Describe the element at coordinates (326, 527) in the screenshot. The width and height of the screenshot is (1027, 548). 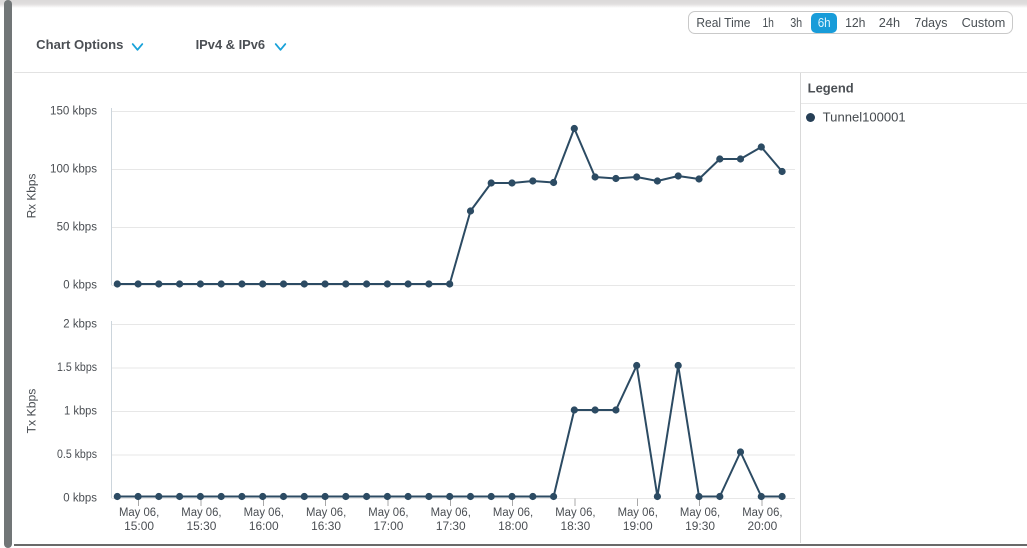
I see `svg-text: 16:30` at that location.